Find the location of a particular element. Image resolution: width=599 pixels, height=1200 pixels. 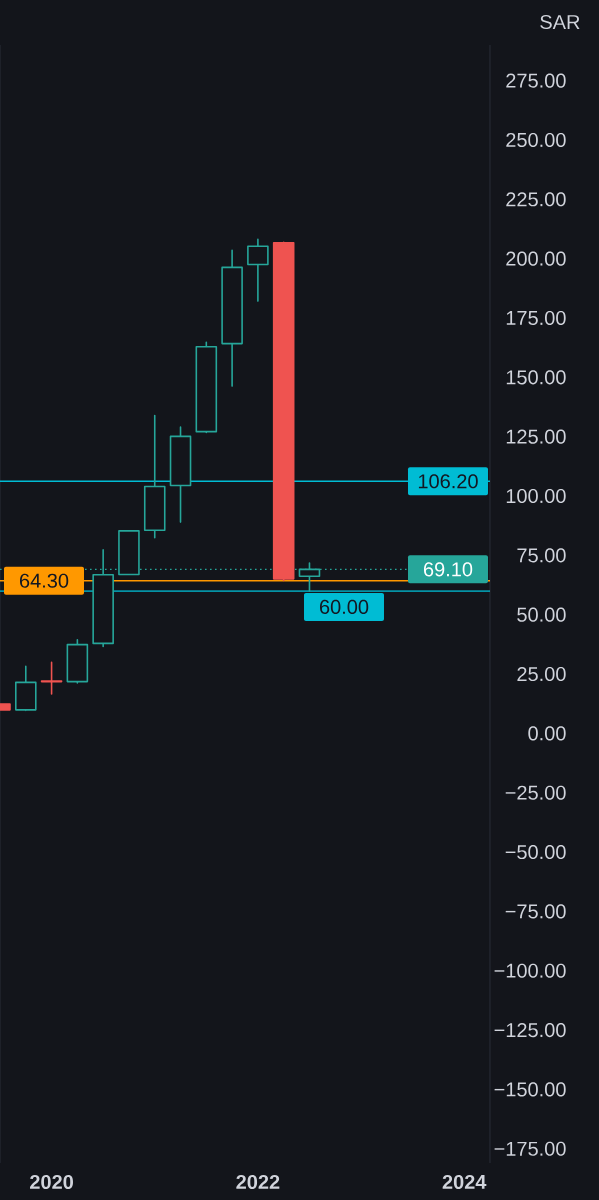

y-tick-label: −75.00 is located at coordinates (535, 911).